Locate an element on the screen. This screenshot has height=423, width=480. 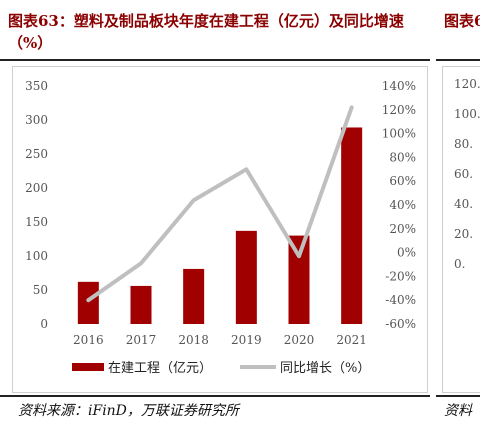
right-tick-label: 80% is located at coordinates (402, 157).